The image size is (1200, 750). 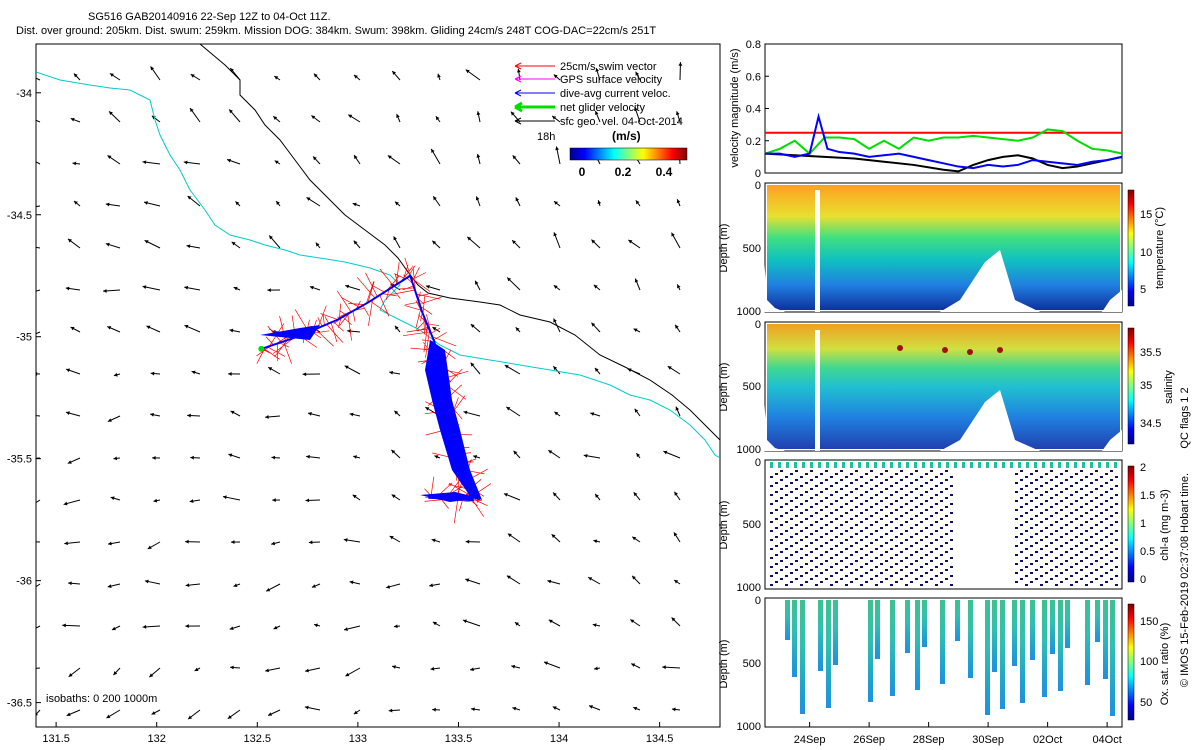 What do you see at coordinates (753, 77) in the screenshot?
I see `velocity-y-tick-label: 0.6` at bounding box center [753, 77].